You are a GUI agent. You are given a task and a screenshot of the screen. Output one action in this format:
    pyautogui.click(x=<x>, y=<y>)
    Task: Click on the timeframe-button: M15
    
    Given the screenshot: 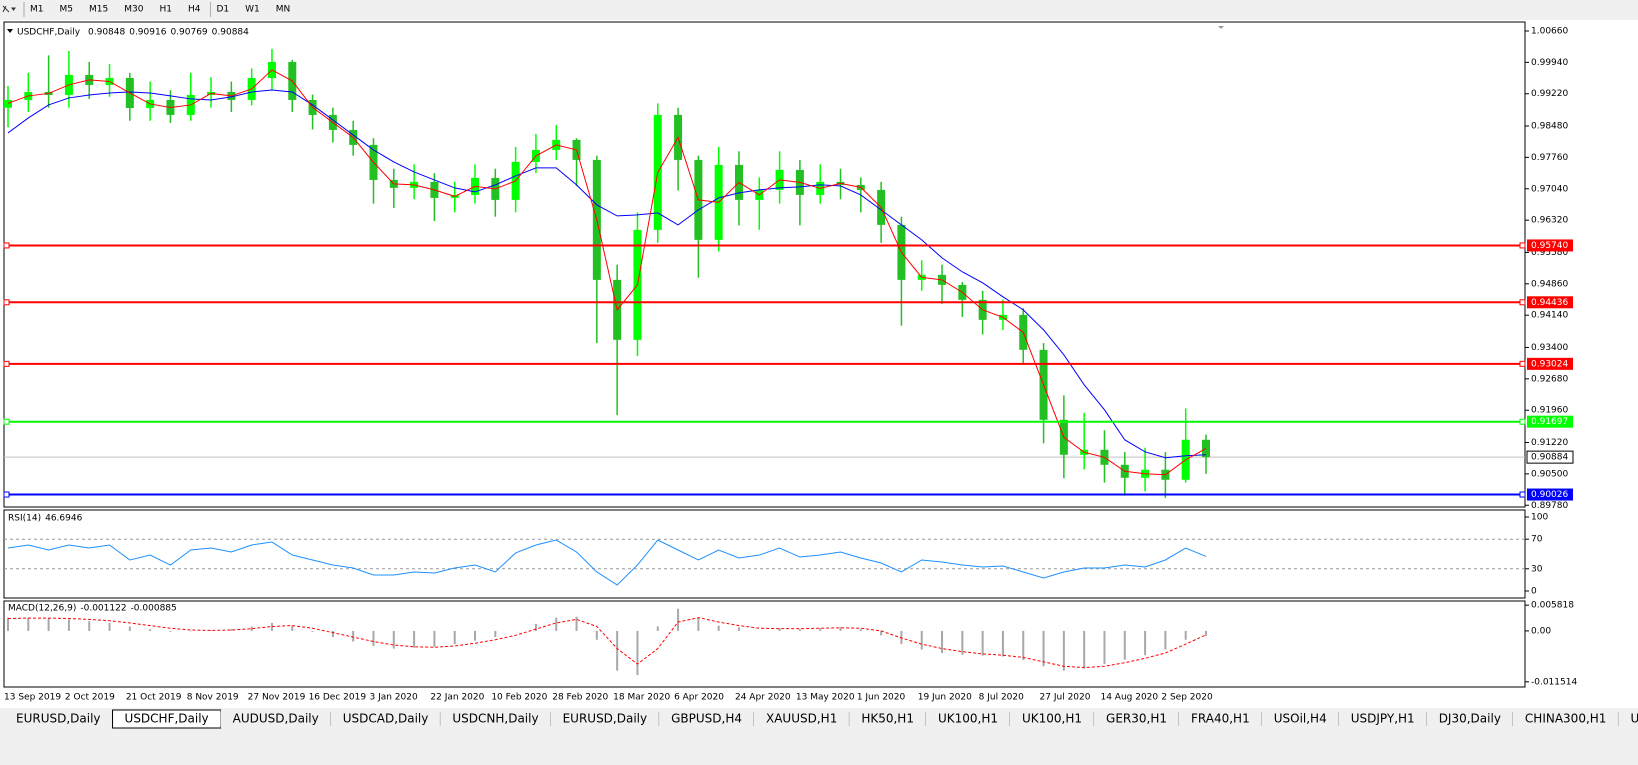 What is the action you would take?
    pyautogui.click(x=98, y=10)
    